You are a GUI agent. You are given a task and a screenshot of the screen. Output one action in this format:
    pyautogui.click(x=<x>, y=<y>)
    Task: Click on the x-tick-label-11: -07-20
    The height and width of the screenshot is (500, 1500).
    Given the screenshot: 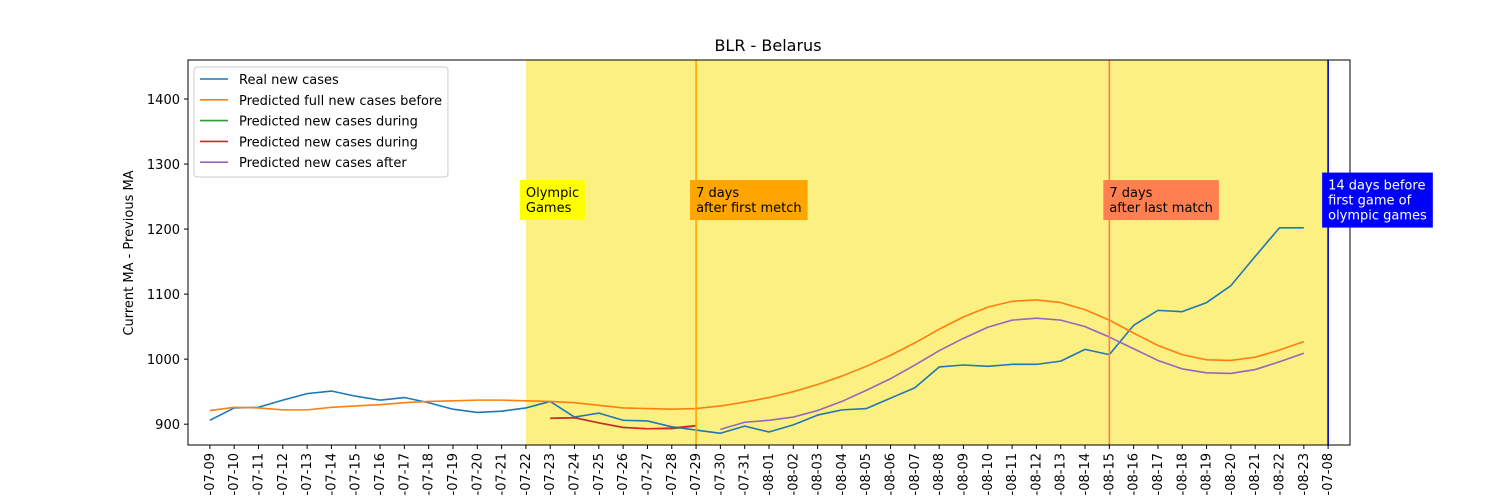 What is the action you would take?
    pyautogui.click(x=477, y=474)
    